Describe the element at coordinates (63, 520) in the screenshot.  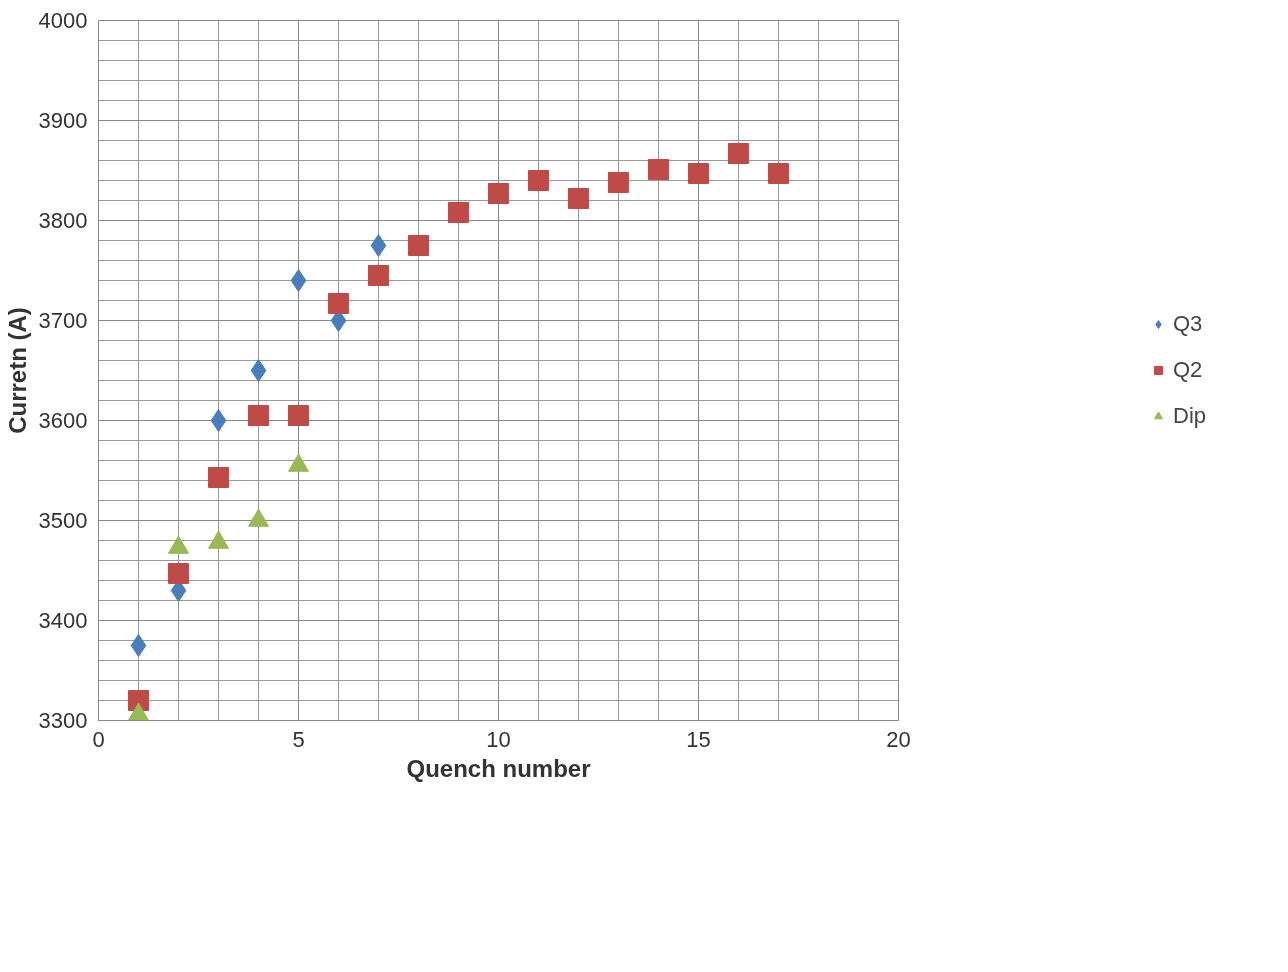
I see `y-tick-label: 3500` at that location.